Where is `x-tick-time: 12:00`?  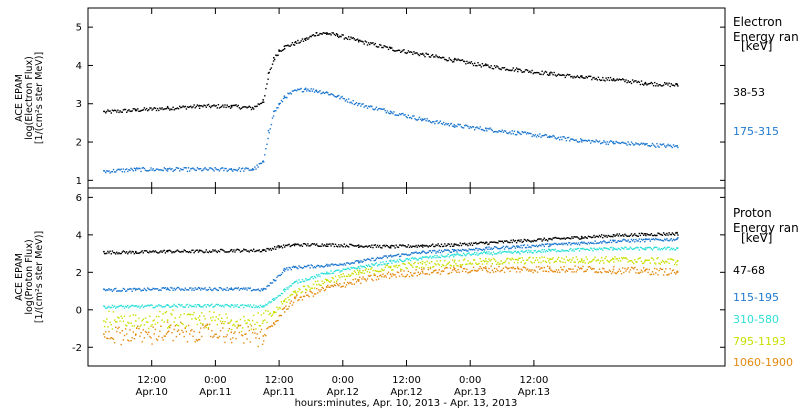 x-tick-time: 12:00 is located at coordinates (533, 380).